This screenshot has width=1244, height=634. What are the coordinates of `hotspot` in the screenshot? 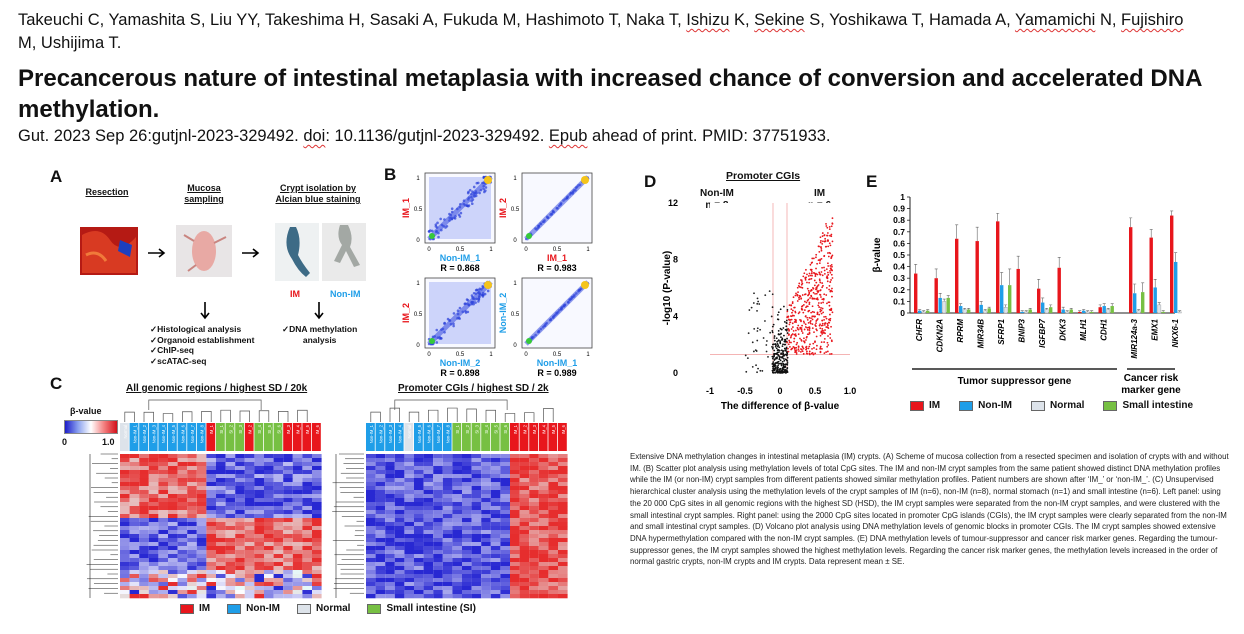 It's located at (432, 341).